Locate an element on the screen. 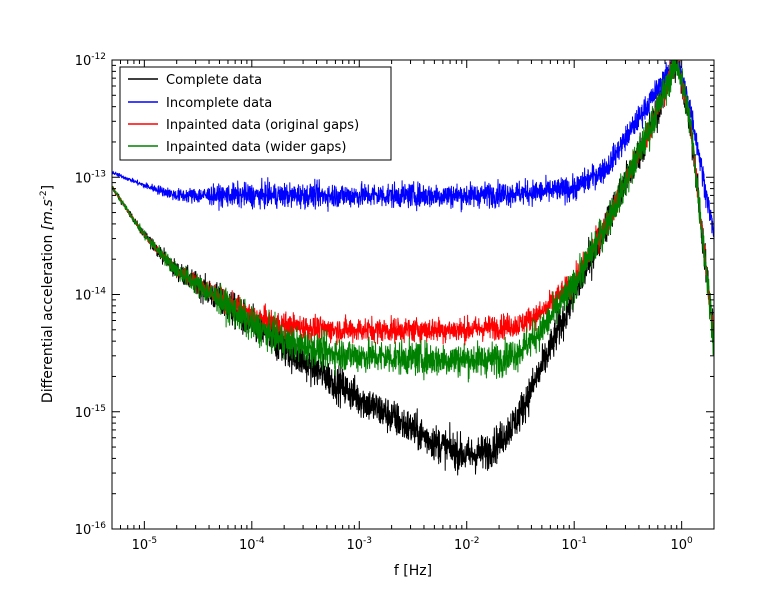  legend-label-inpainted-original: Inpainted data (original gaps) is located at coordinates (262, 125).